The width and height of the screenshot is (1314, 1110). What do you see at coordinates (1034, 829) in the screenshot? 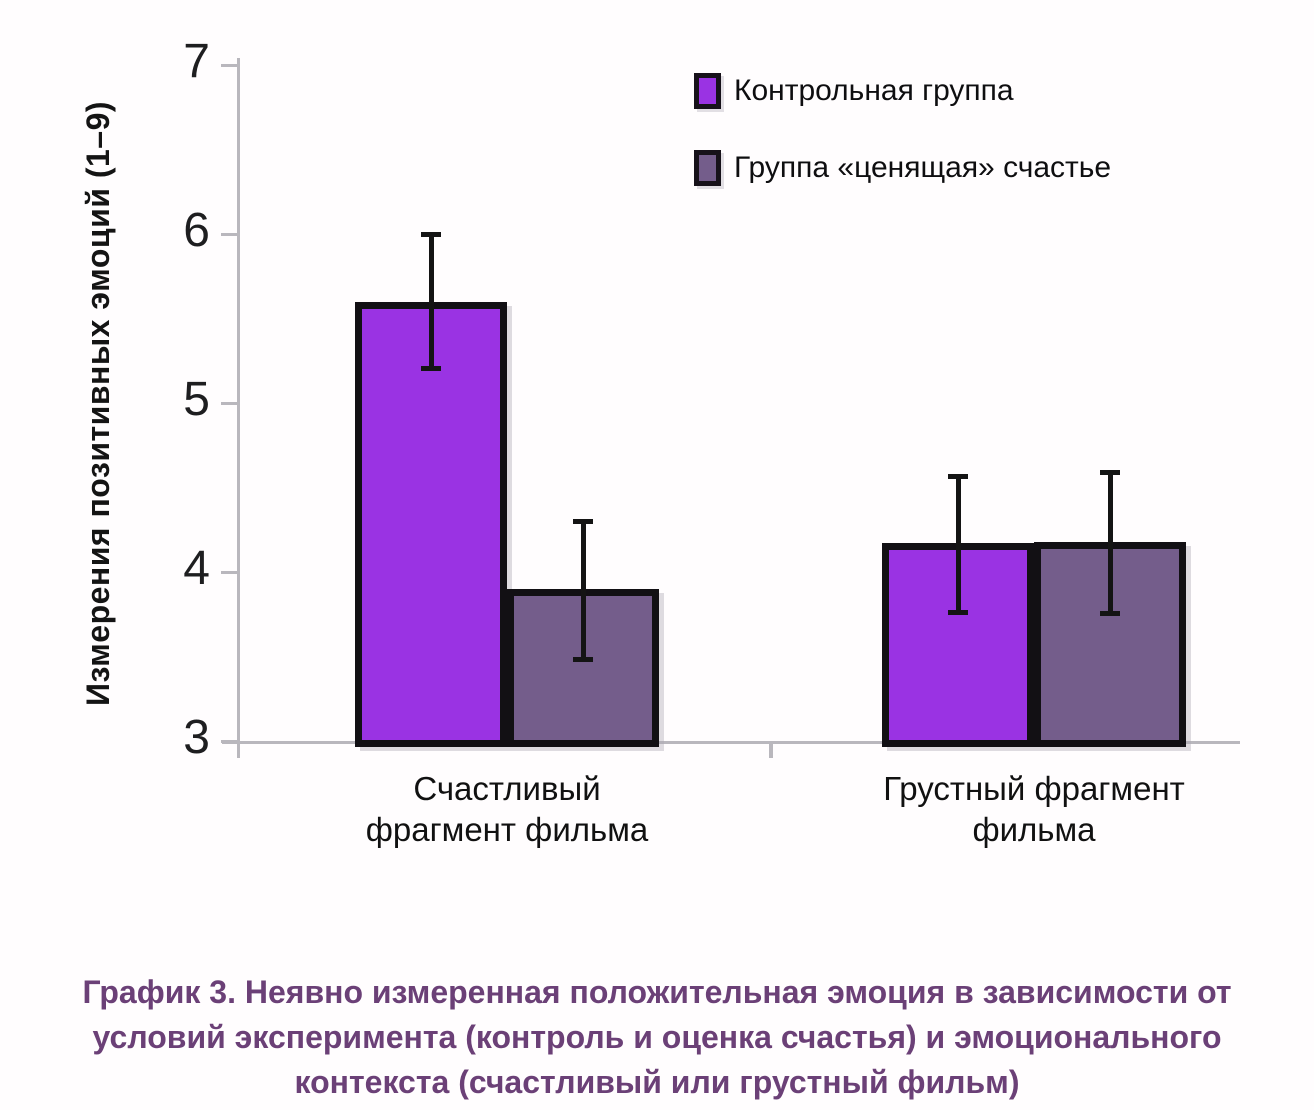
I see `x-category-label-line: фильма` at bounding box center [1034, 829].